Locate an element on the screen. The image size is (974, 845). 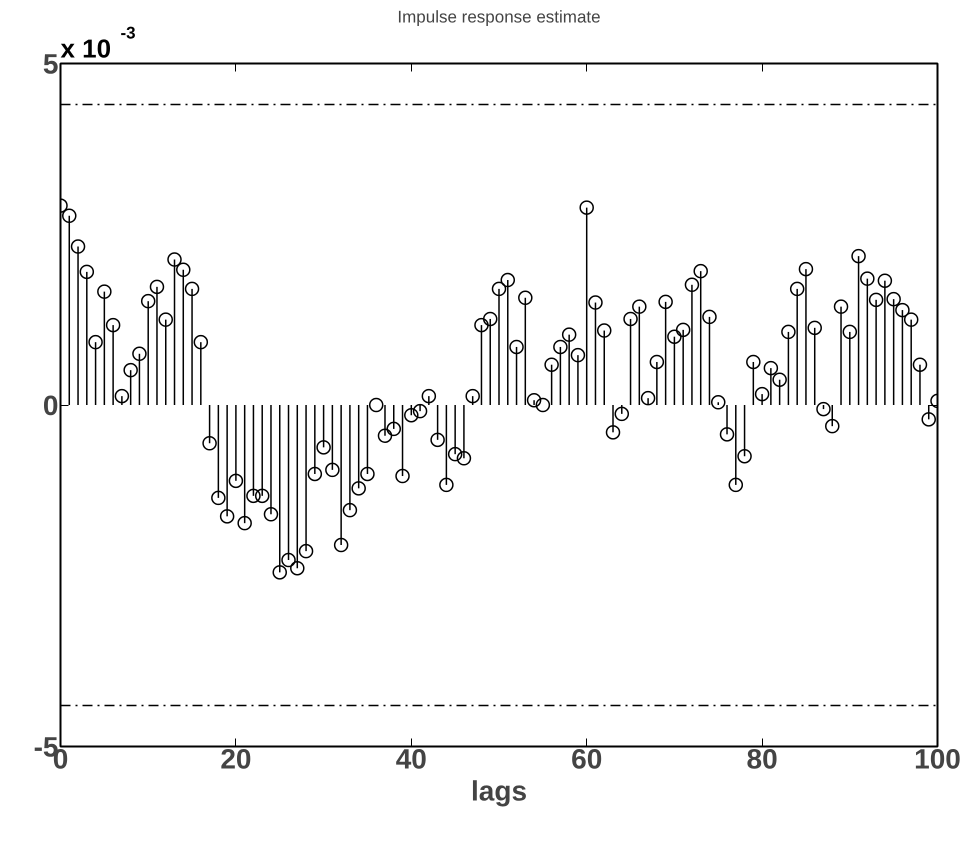
x-tick-label: 60 is located at coordinates (586, 759).